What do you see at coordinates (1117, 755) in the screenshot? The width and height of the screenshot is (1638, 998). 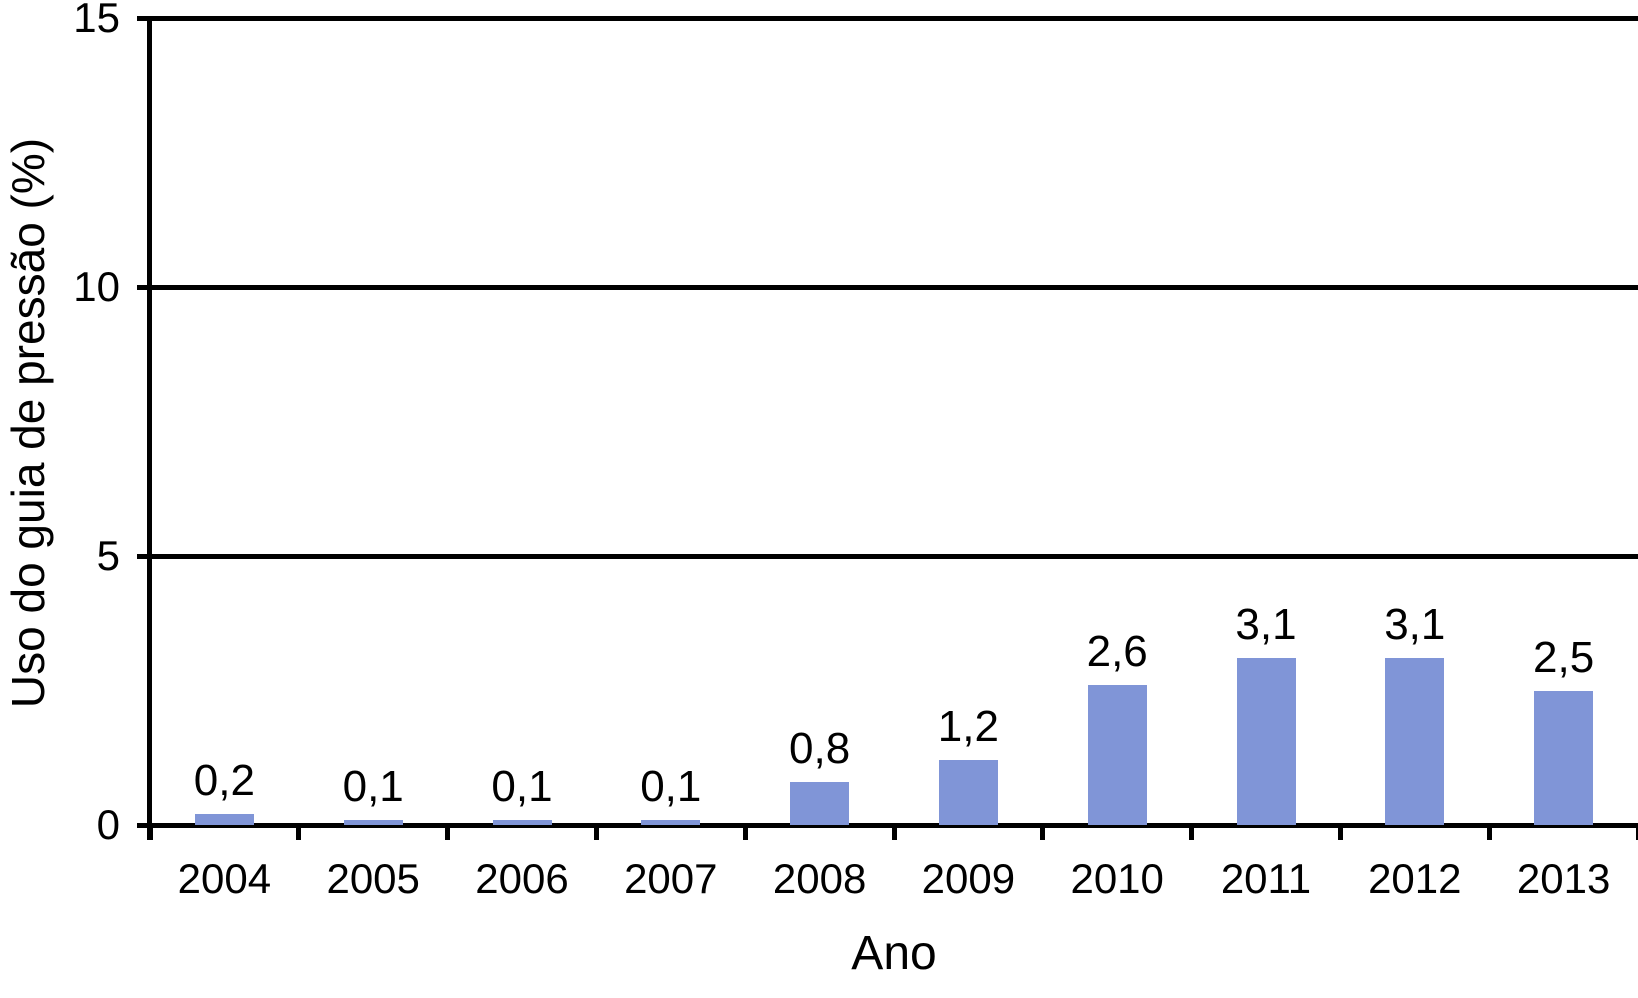 I see `bar-2010` at bounding box center [1117, 755].